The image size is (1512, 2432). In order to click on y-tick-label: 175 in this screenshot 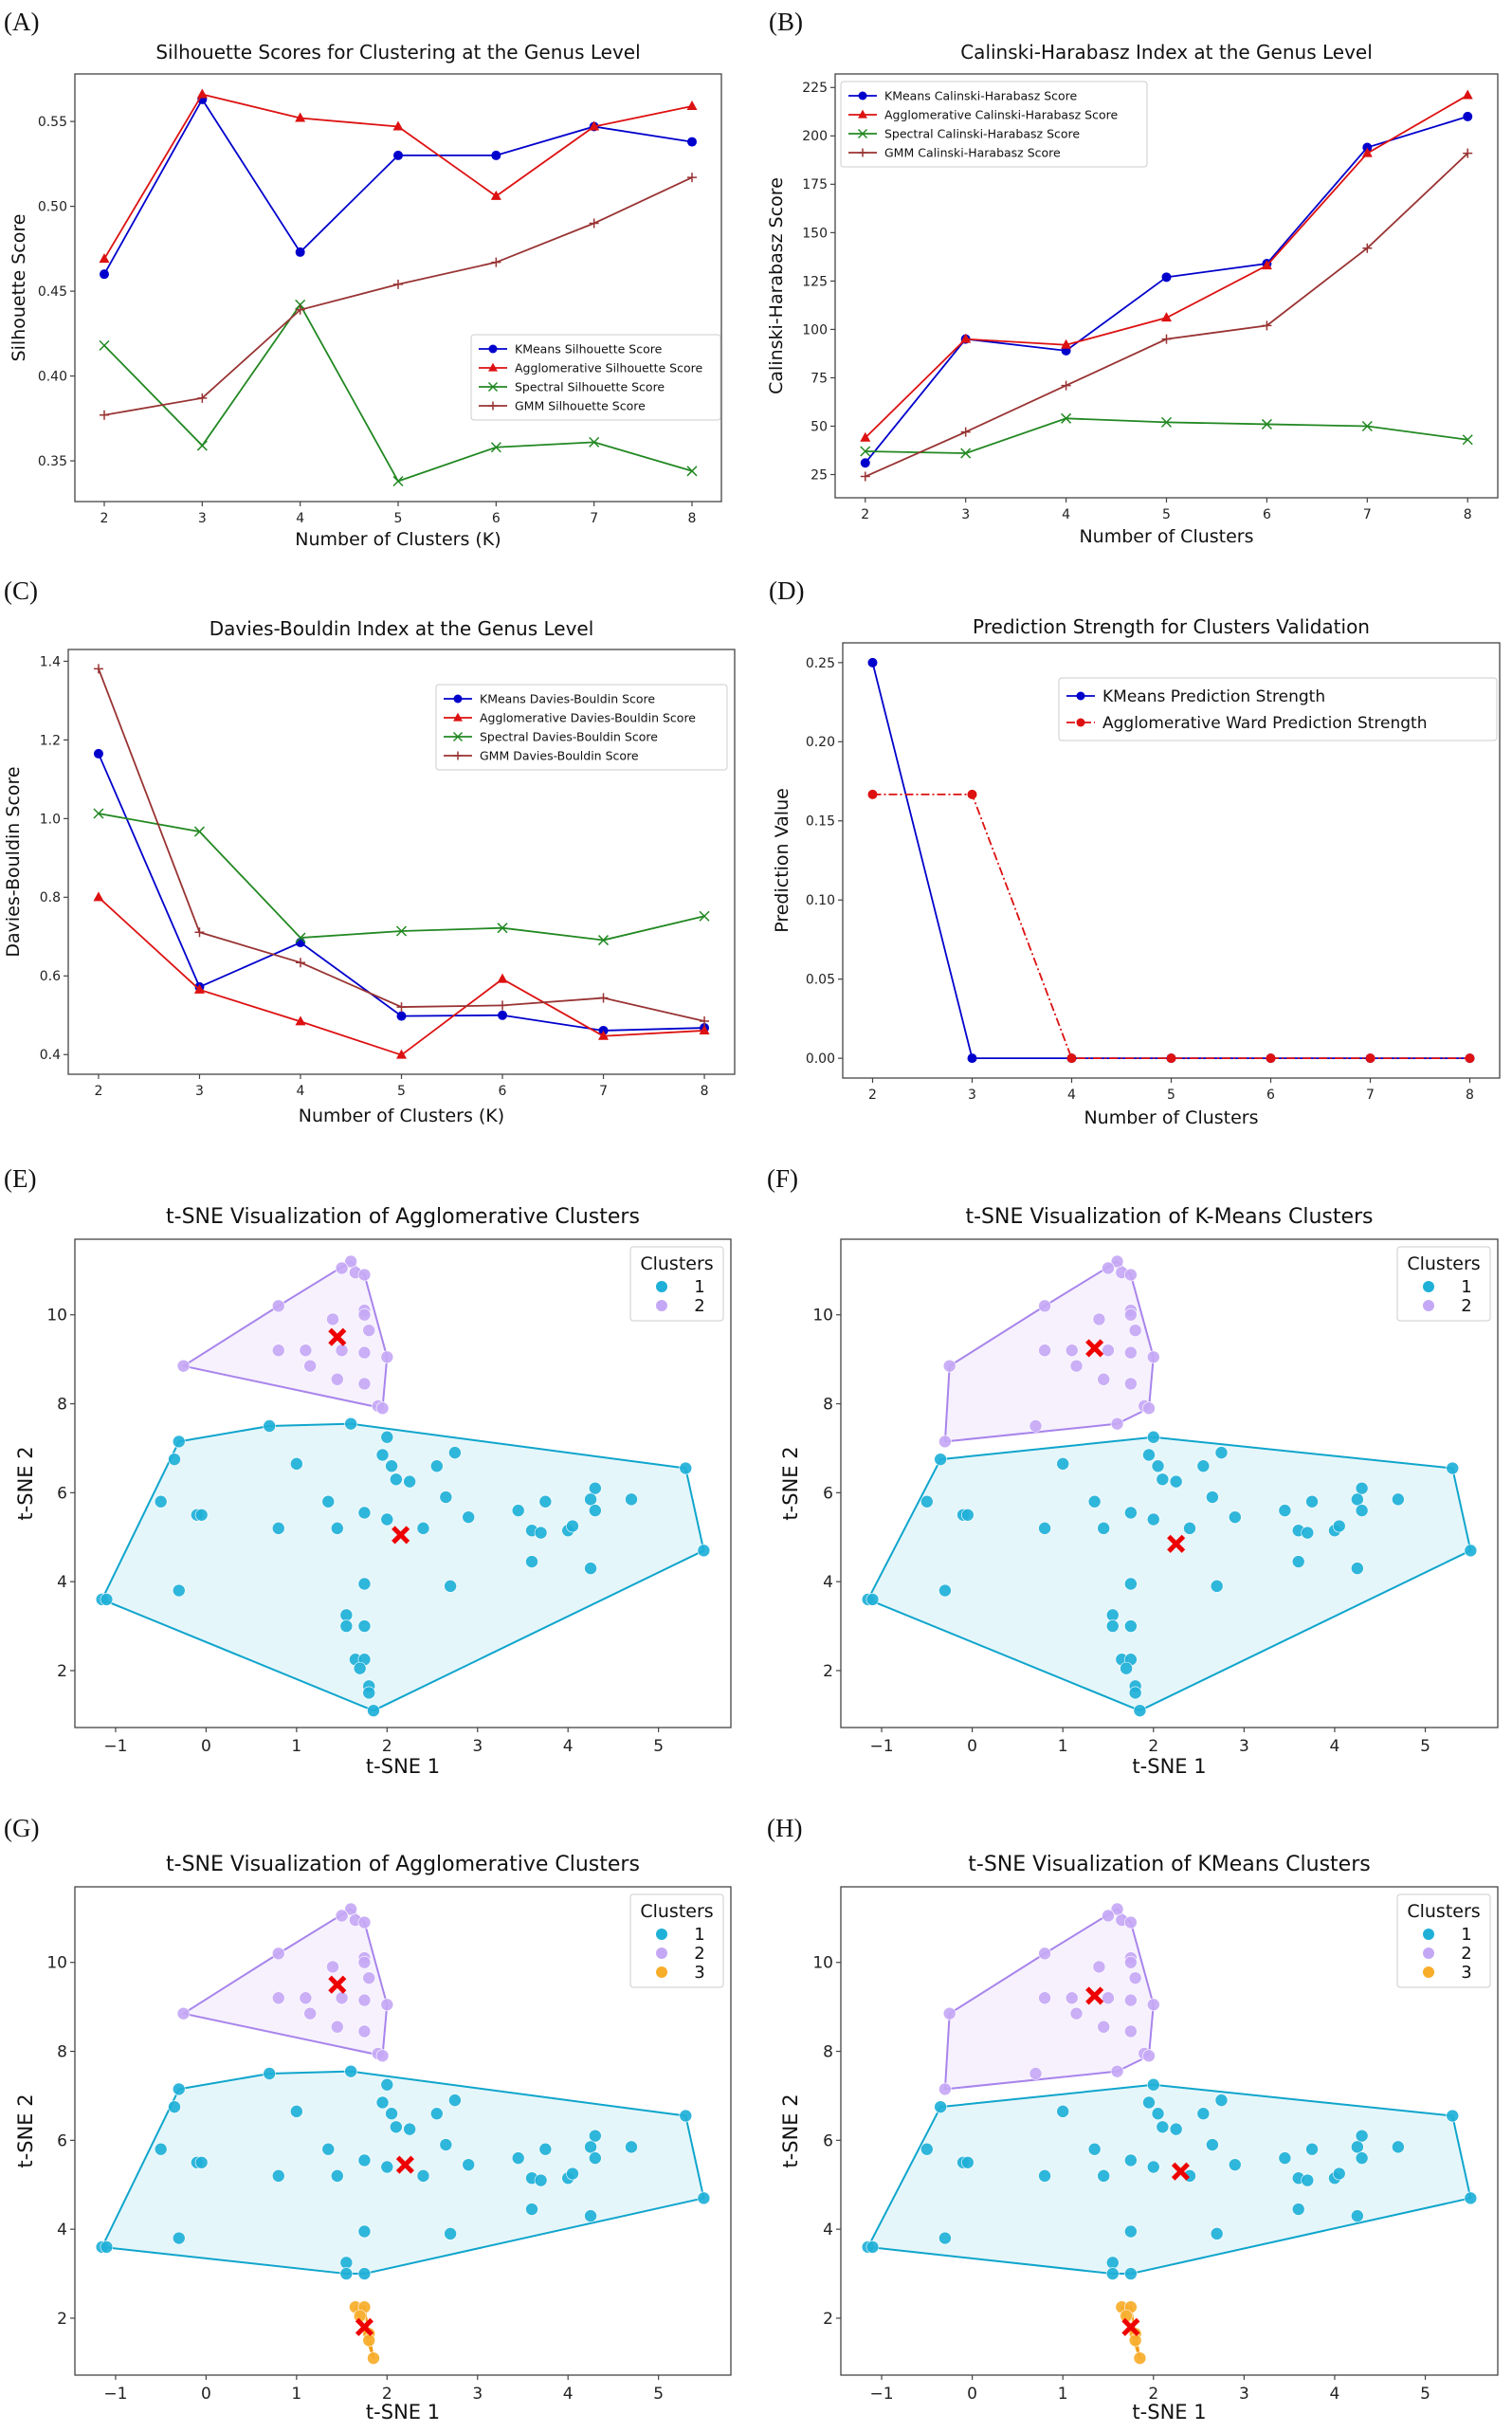, I will do `click(815, 184)`.